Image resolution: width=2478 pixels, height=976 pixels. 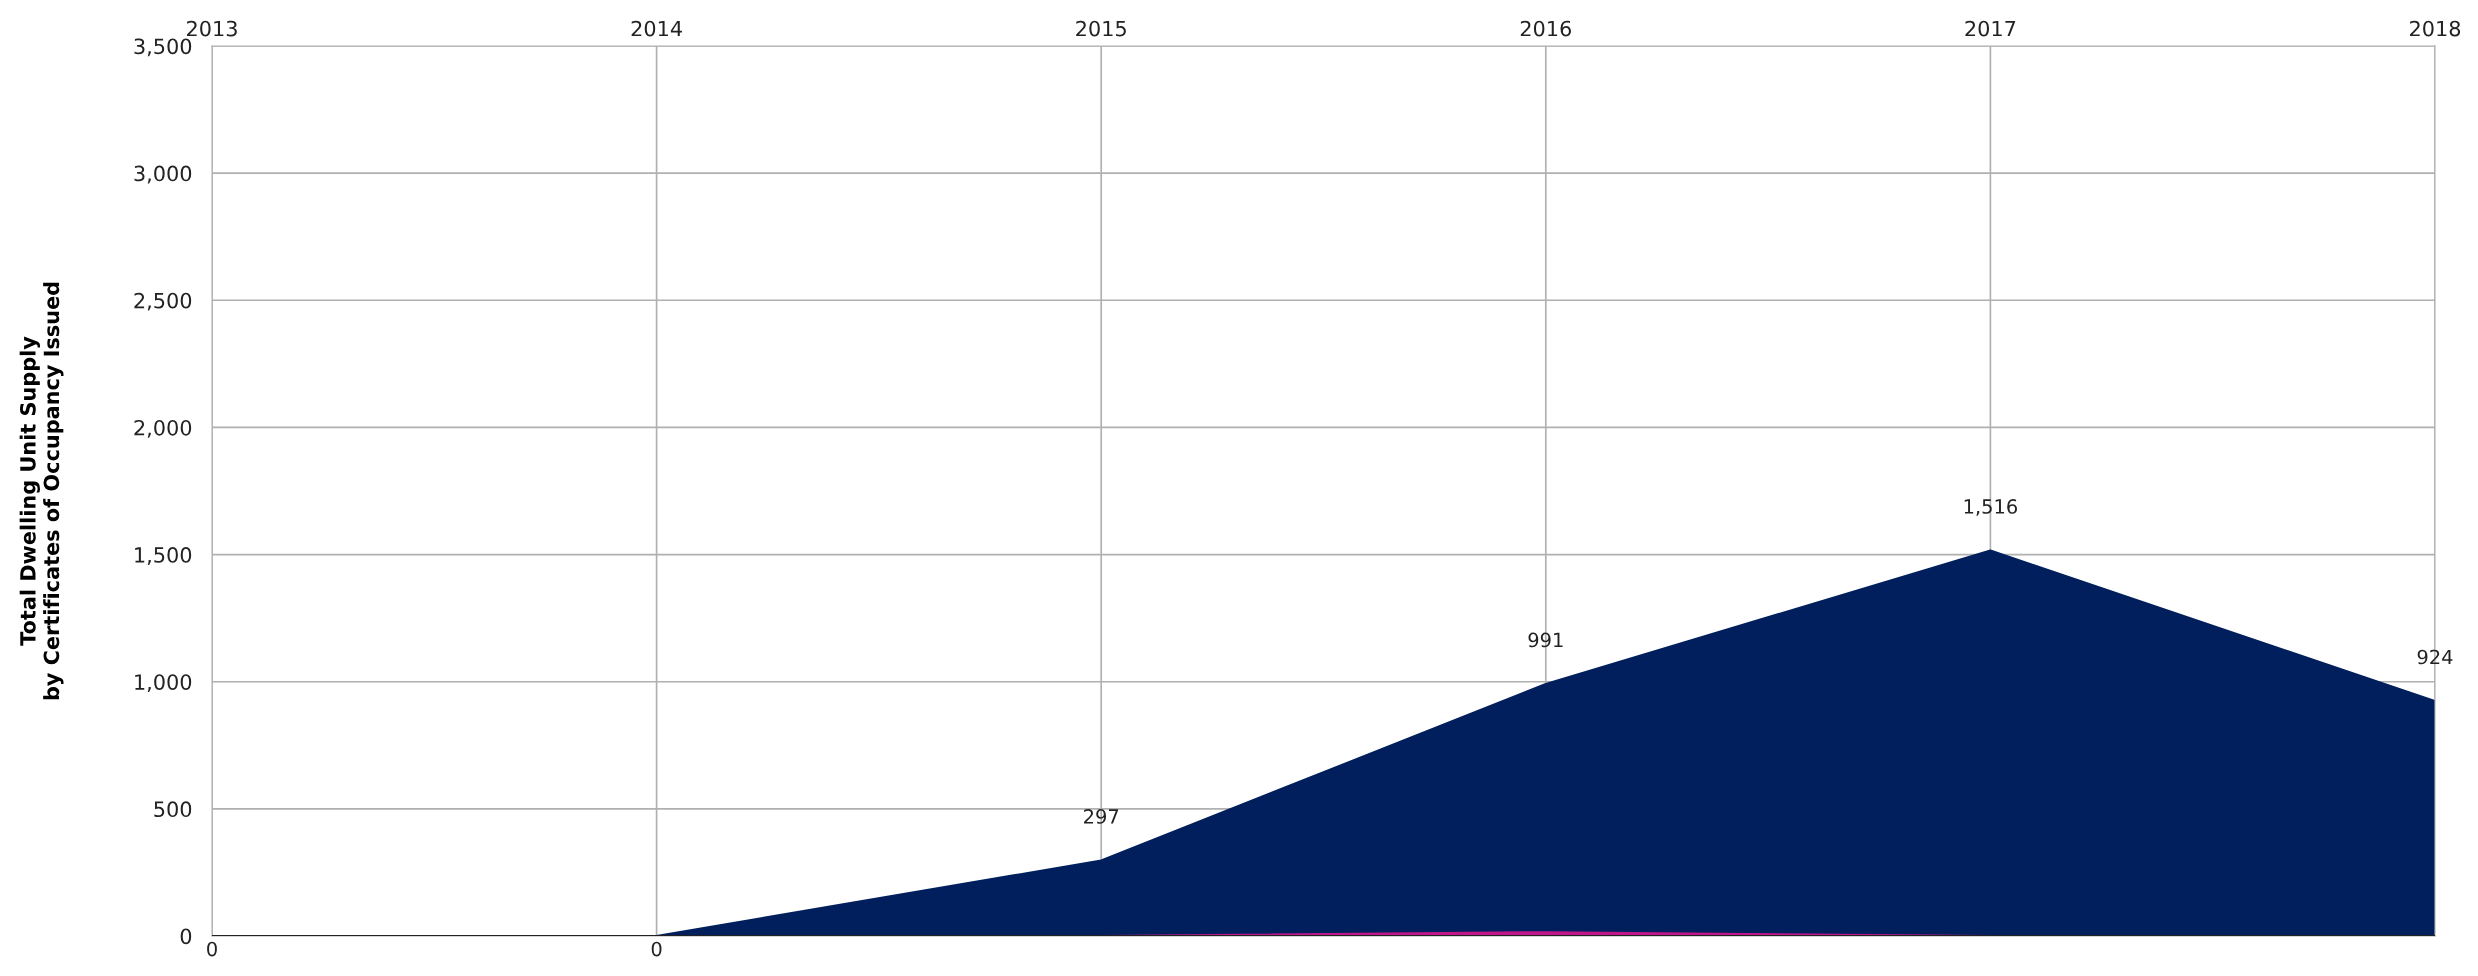 What do you see at coordinates (2435, 28) in the screenshot?
I see `x-tick-label: 2018` at bounding box center [2435, 28].